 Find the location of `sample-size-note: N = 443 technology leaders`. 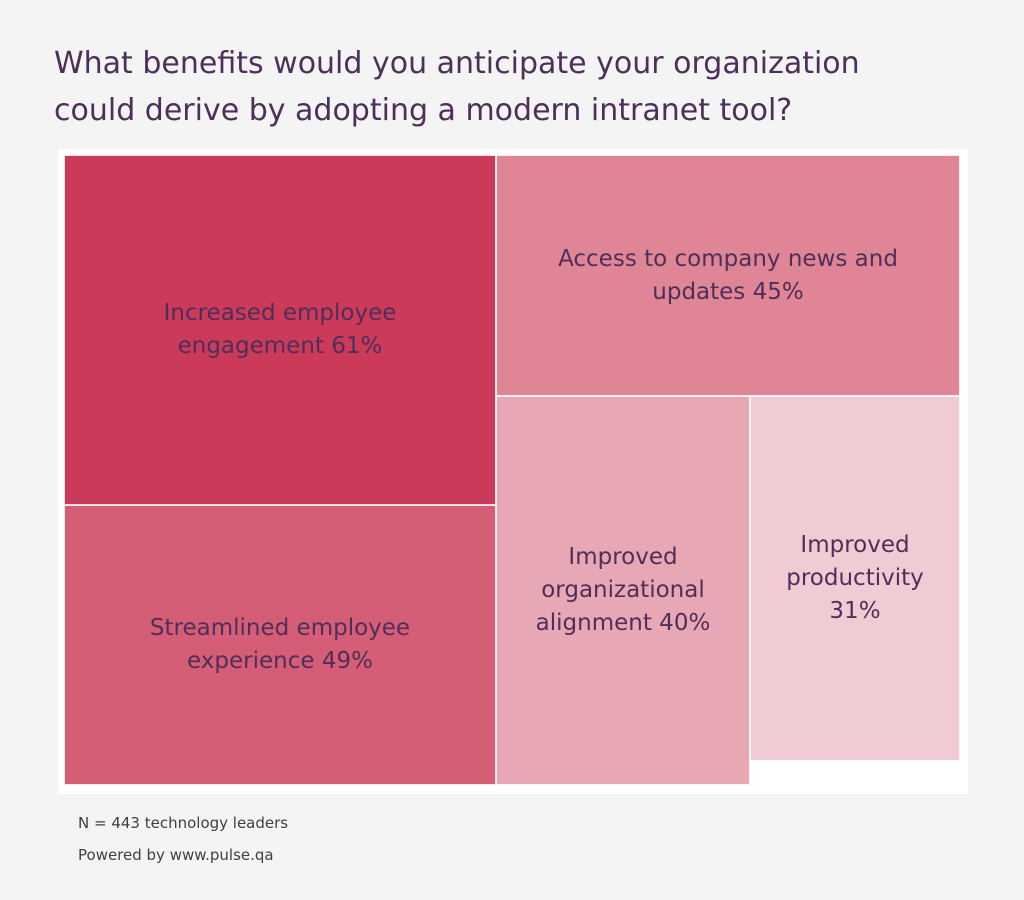

sample-size-note: N = 443 technology leaders is located at coordinates (183, 823).